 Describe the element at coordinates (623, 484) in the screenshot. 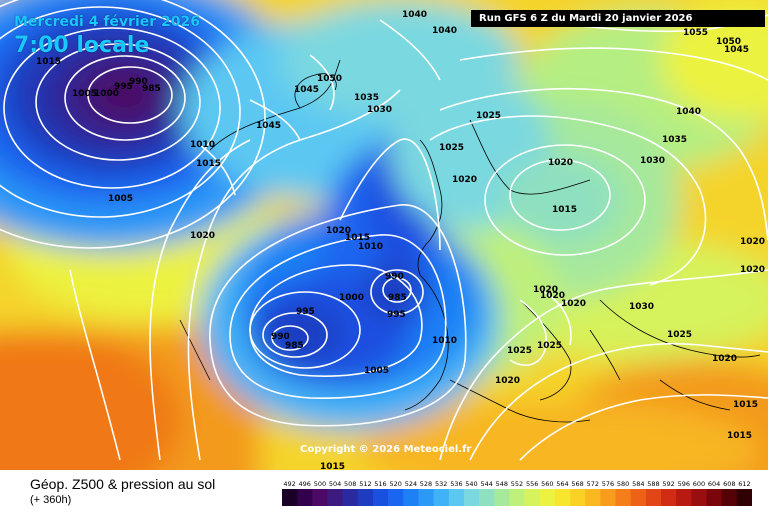

I see `scale-label: 580` at that location.